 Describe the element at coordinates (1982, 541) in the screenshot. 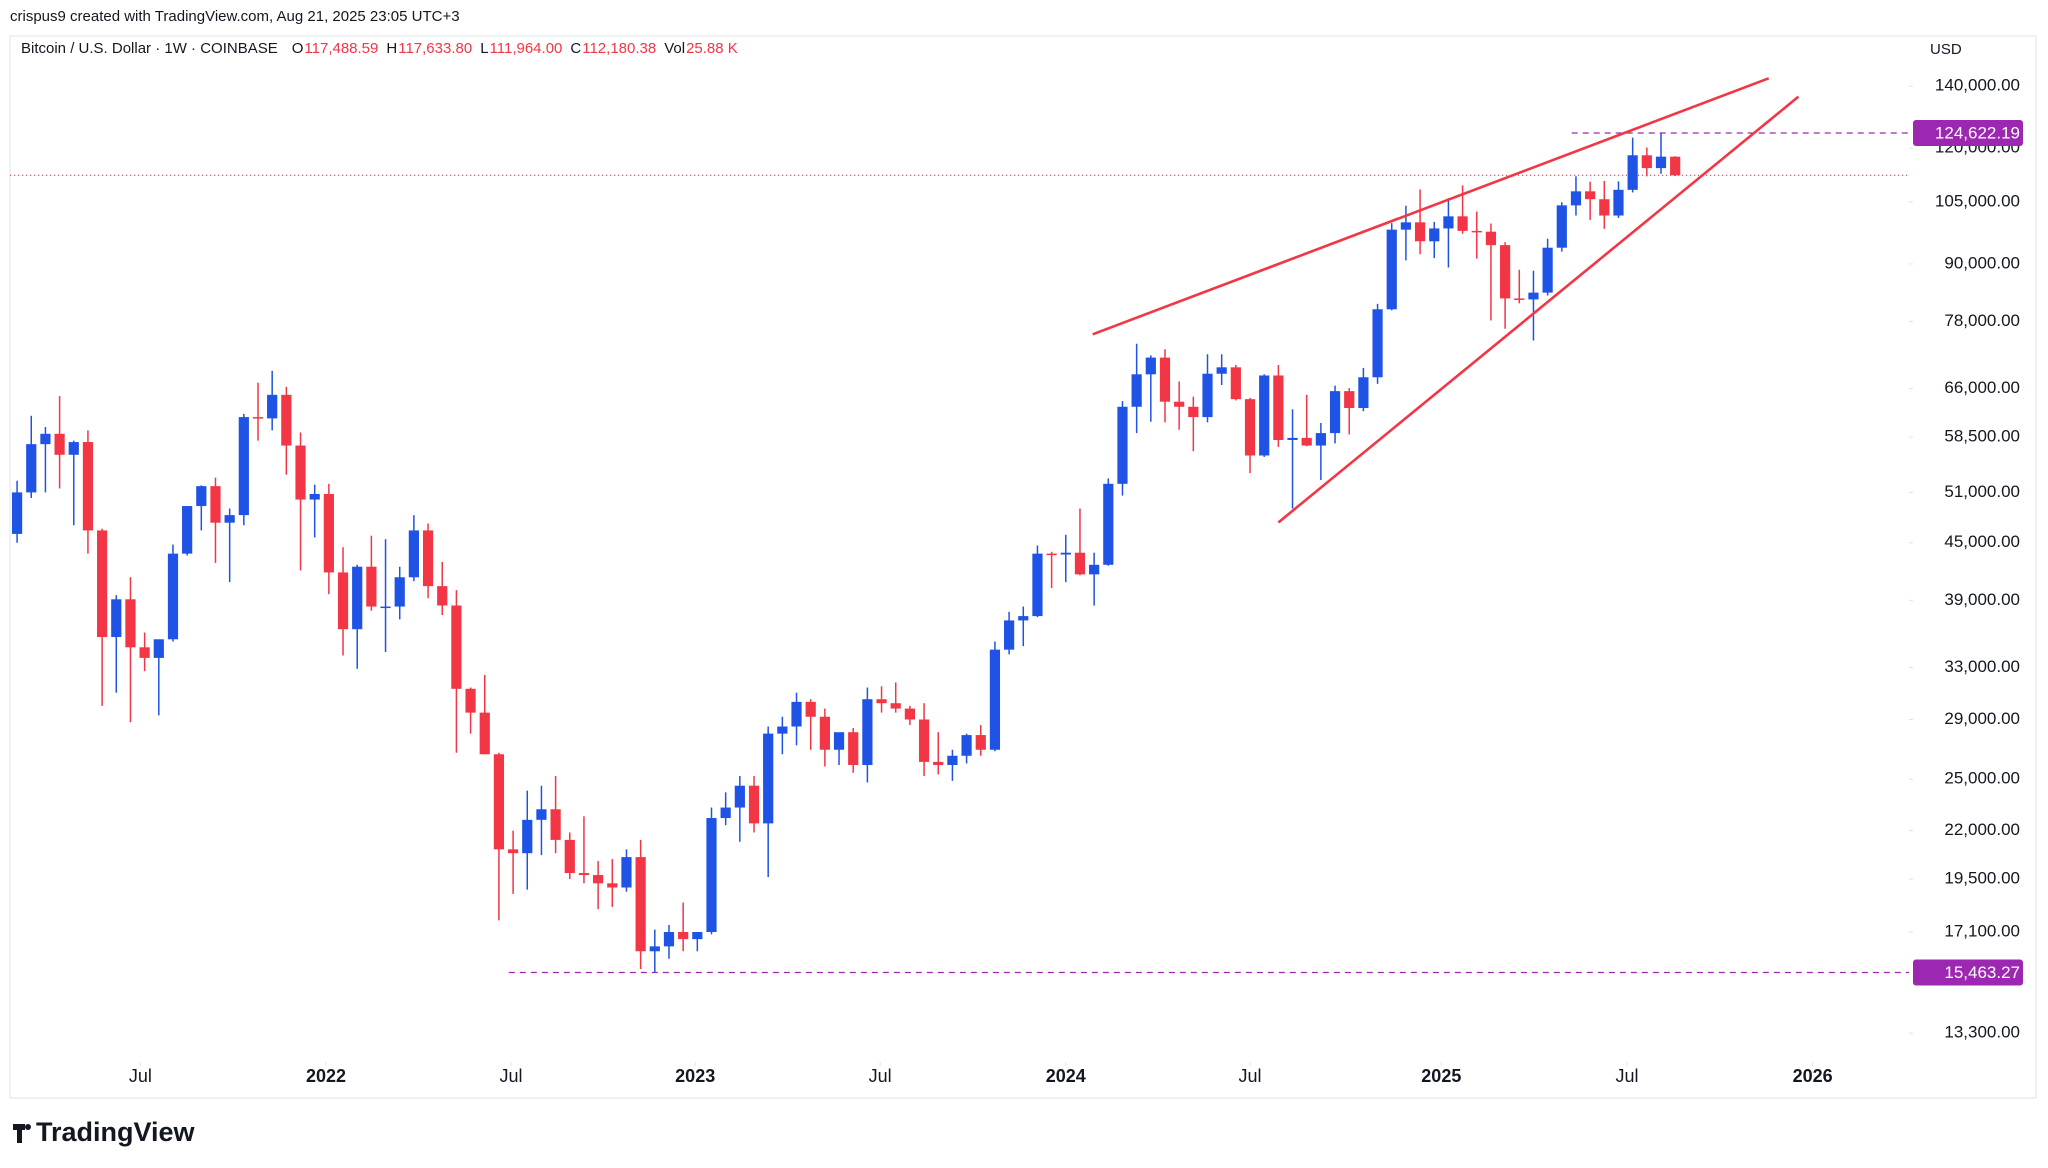

I see `y-tick-label: 45,000.00` at that location.